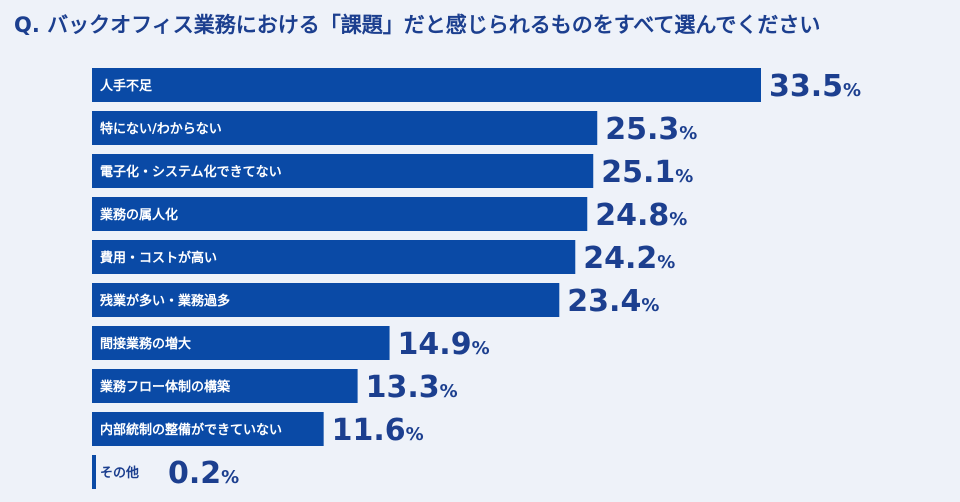 This screenshot has width=960, height=502. I want to click on value-label-7: 14.9%, so click(444, 344).